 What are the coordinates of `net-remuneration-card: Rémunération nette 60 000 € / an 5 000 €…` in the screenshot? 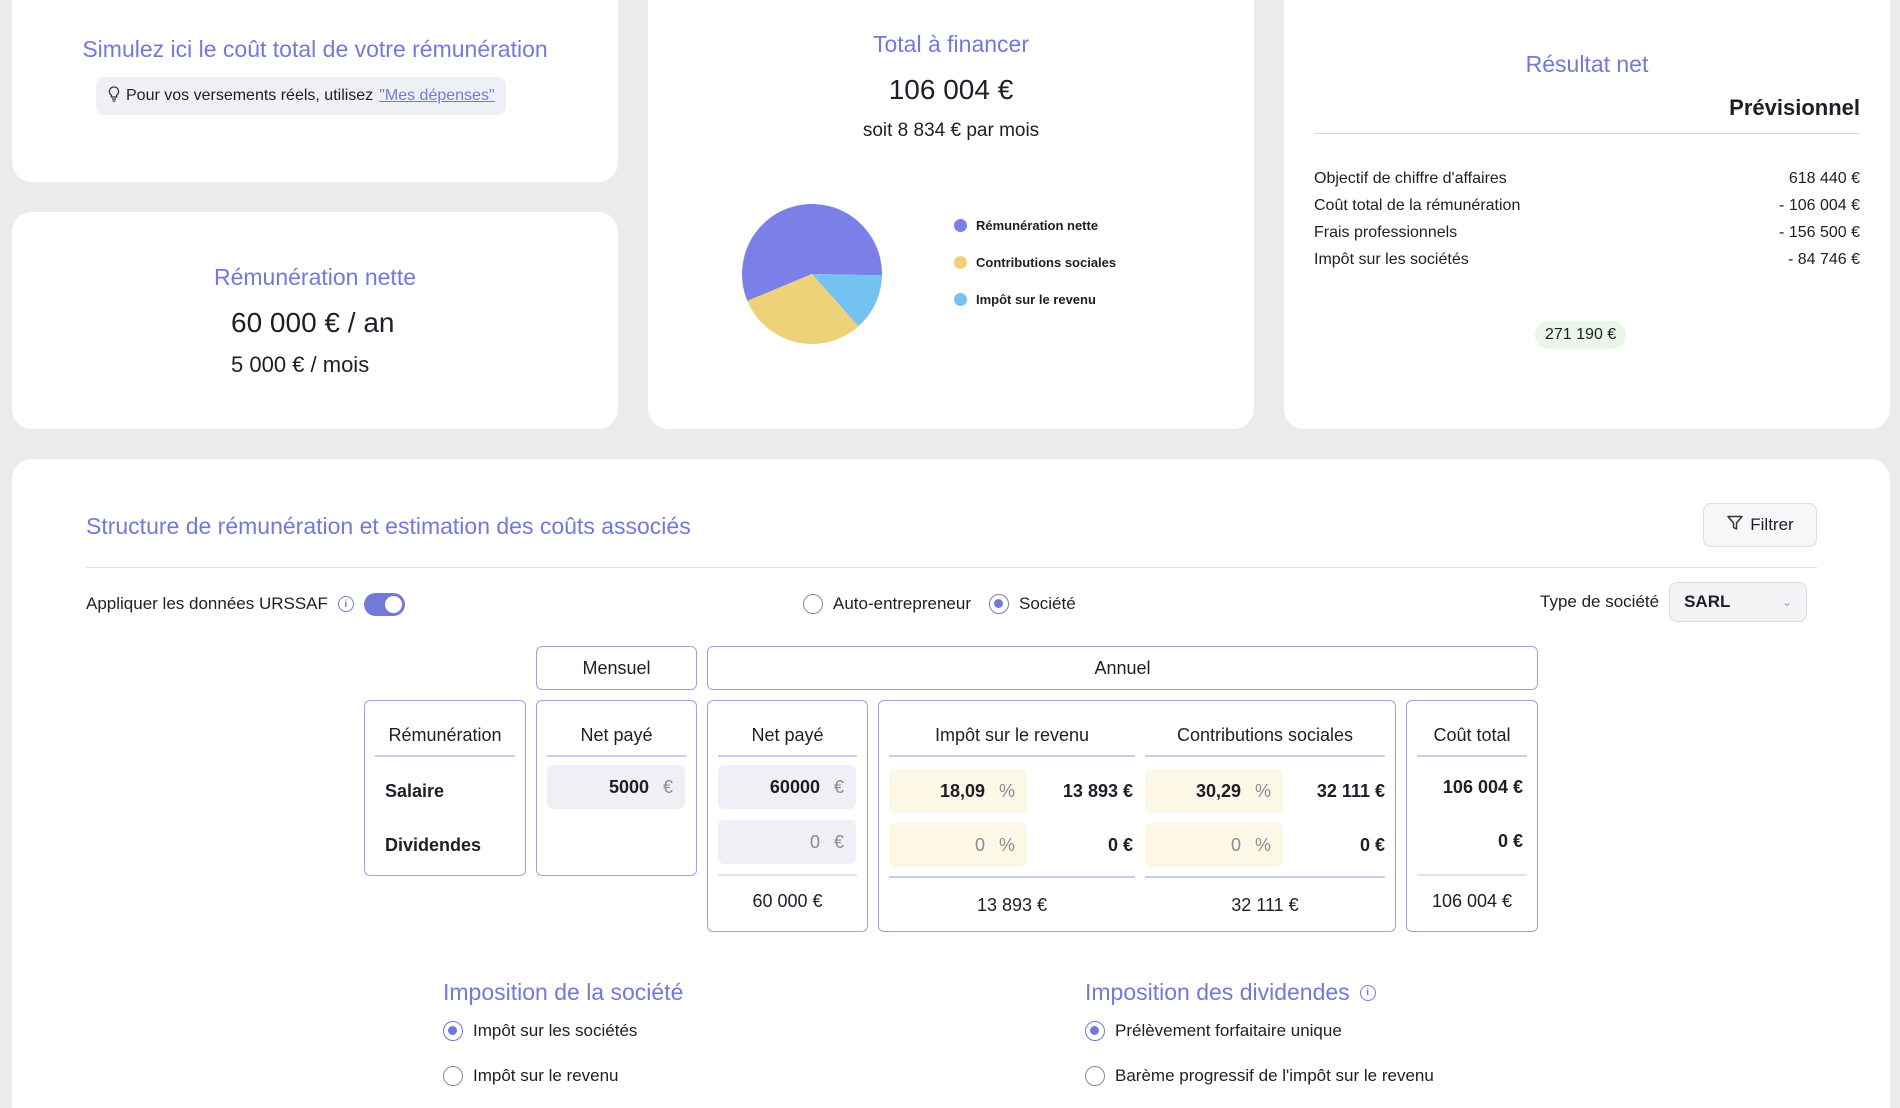 It's located at (315, 320).